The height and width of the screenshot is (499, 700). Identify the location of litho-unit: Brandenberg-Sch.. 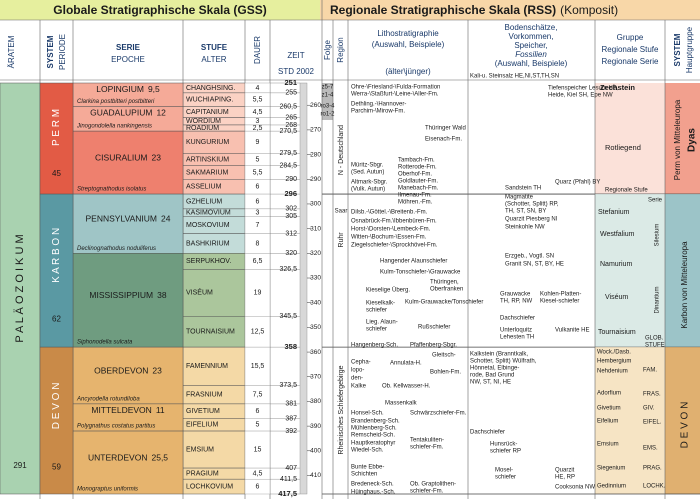
(375, 422).